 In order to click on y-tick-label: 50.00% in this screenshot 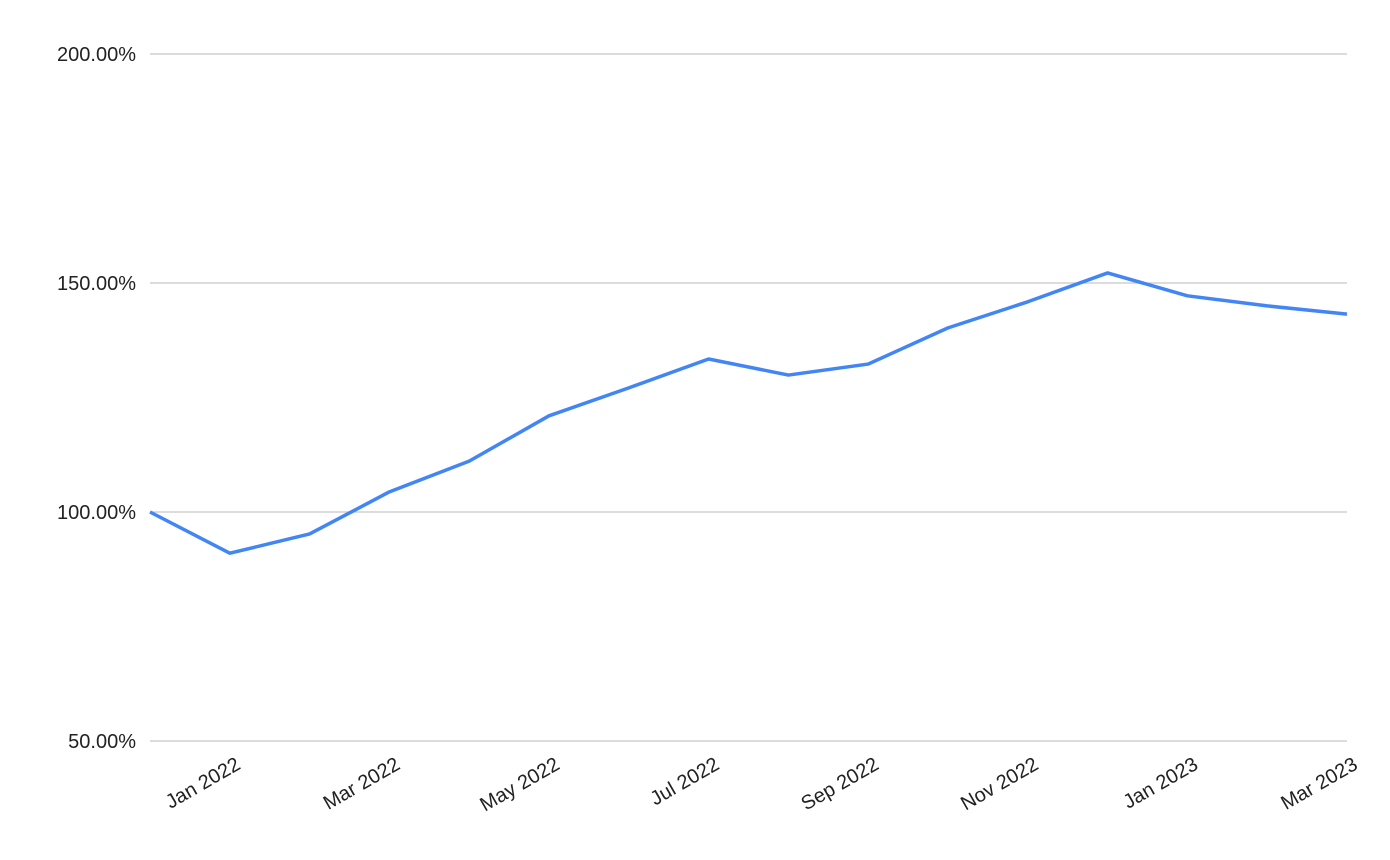, I will do `click(102, 742)`.